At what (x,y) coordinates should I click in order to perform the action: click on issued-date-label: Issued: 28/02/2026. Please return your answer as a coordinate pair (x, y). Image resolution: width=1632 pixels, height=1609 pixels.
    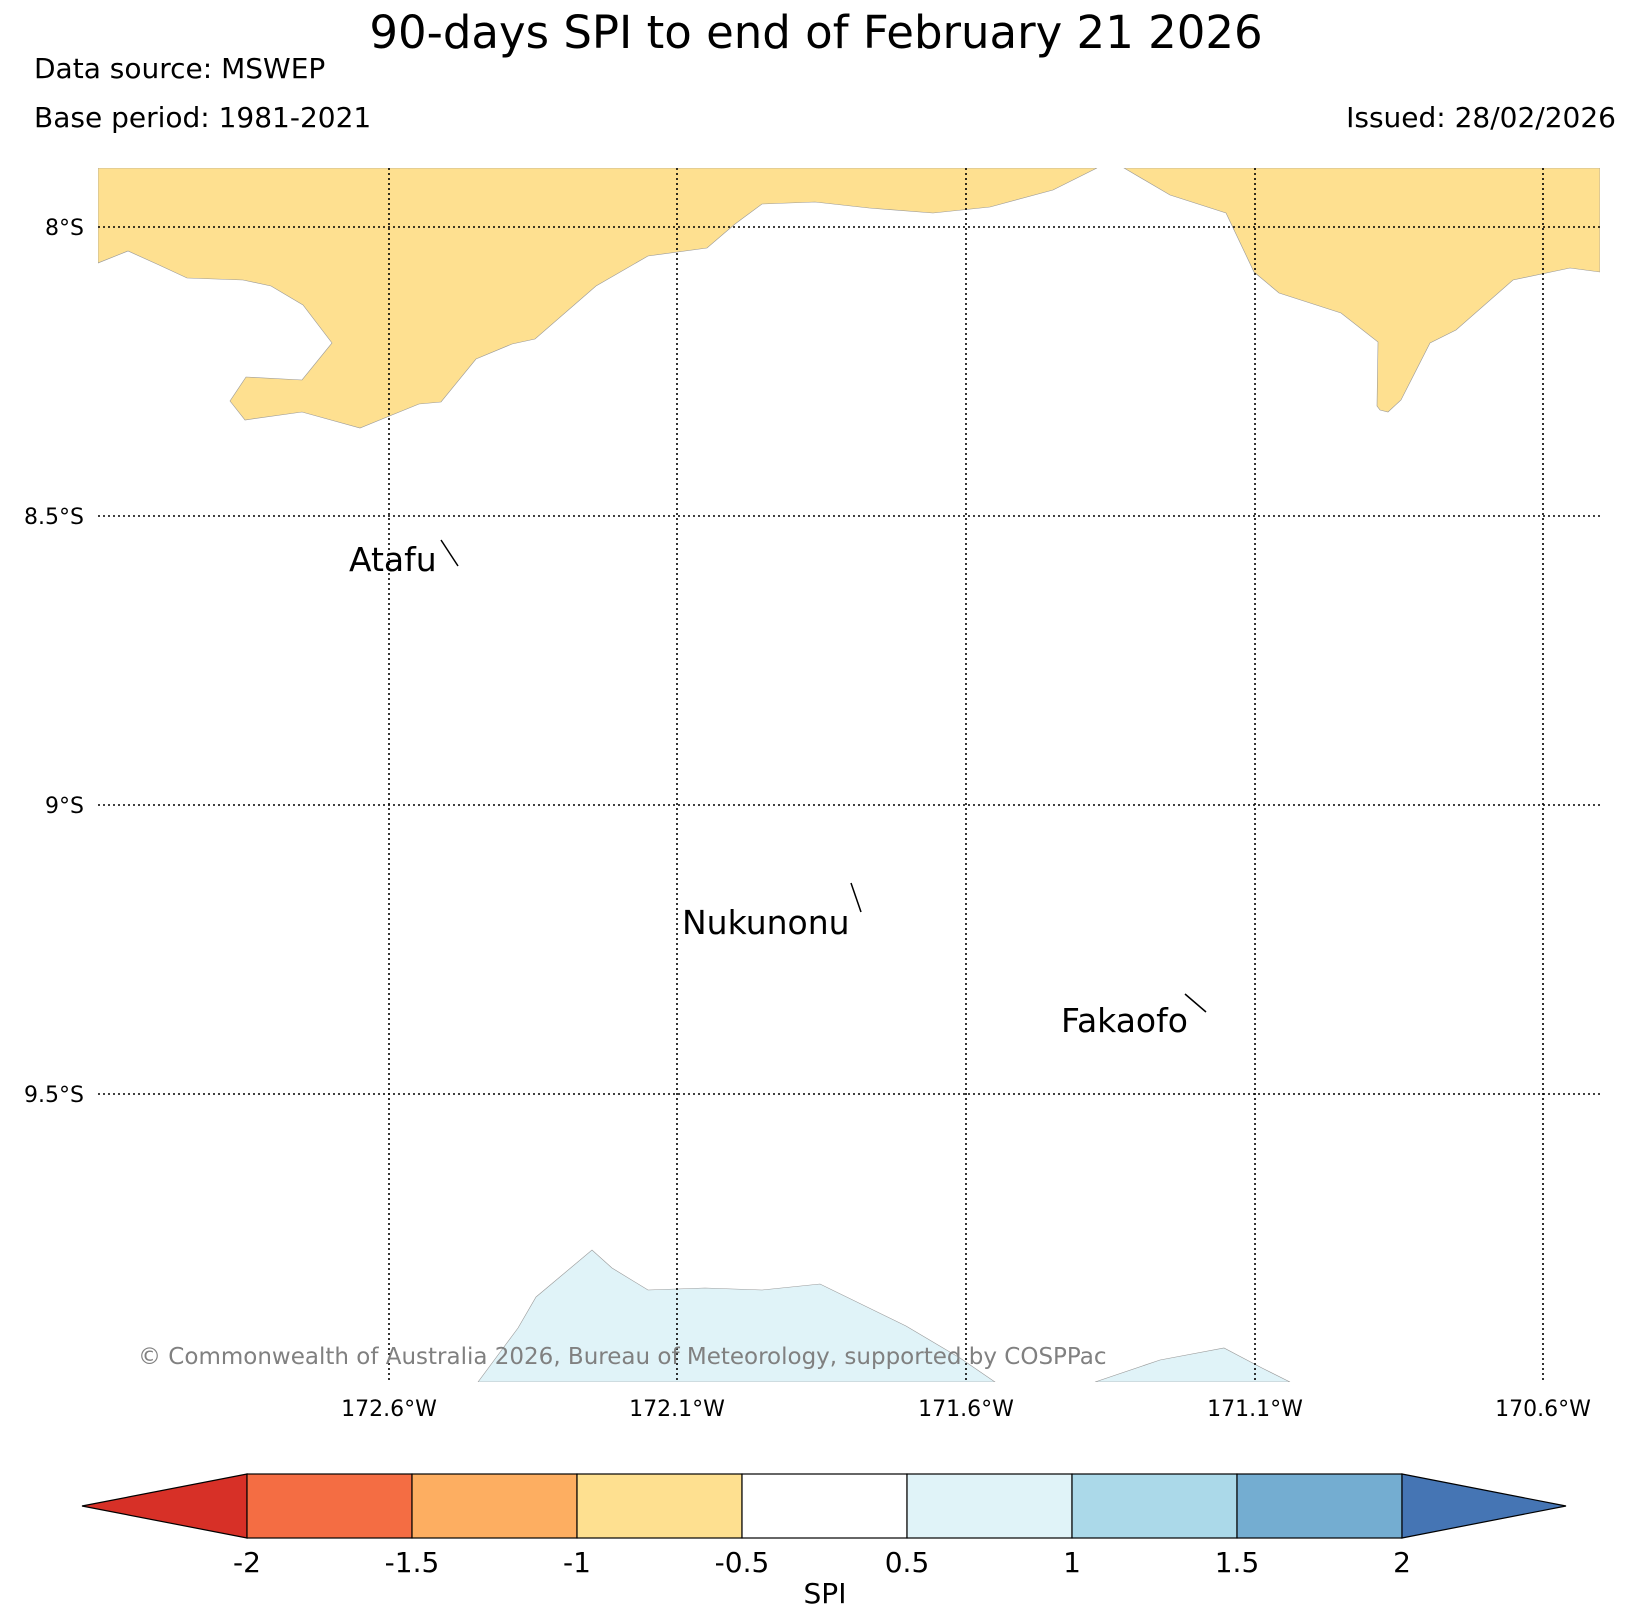
    Looking at the image, I should click on (1481, 117).